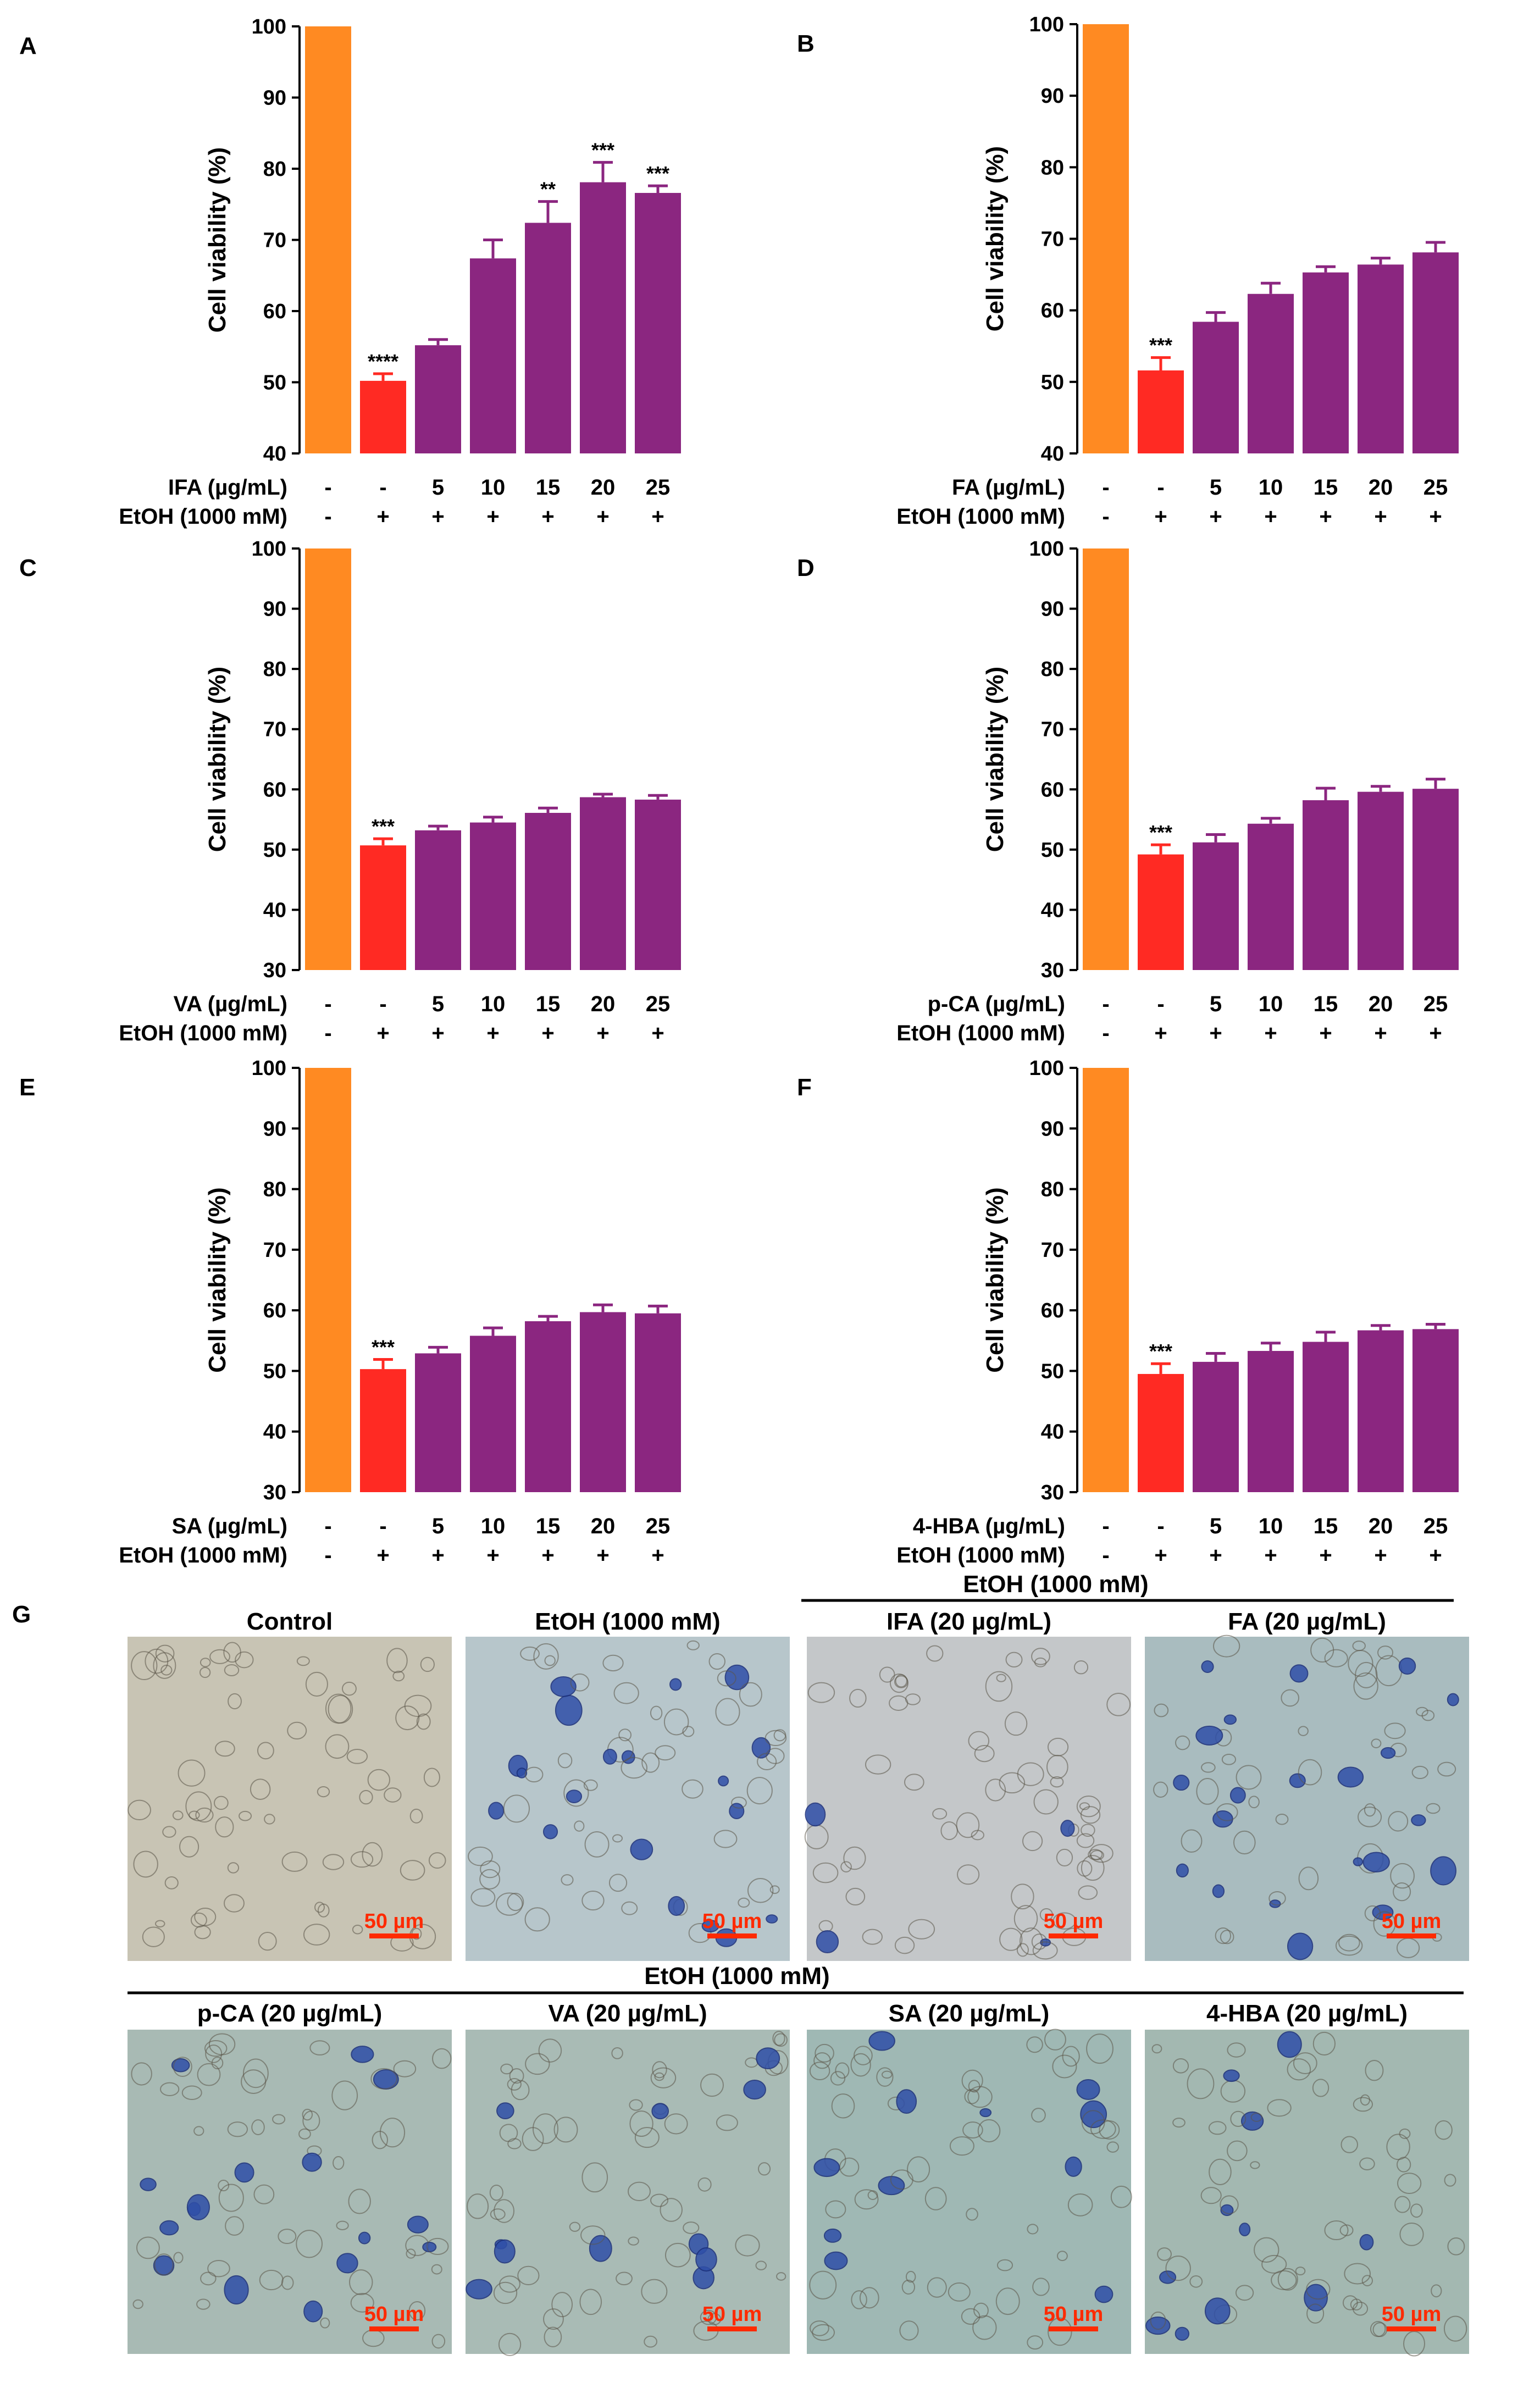  Describe the element at coordinates (1052, 971) in the screenshot. I see `y-tick-label: 30` at that location.